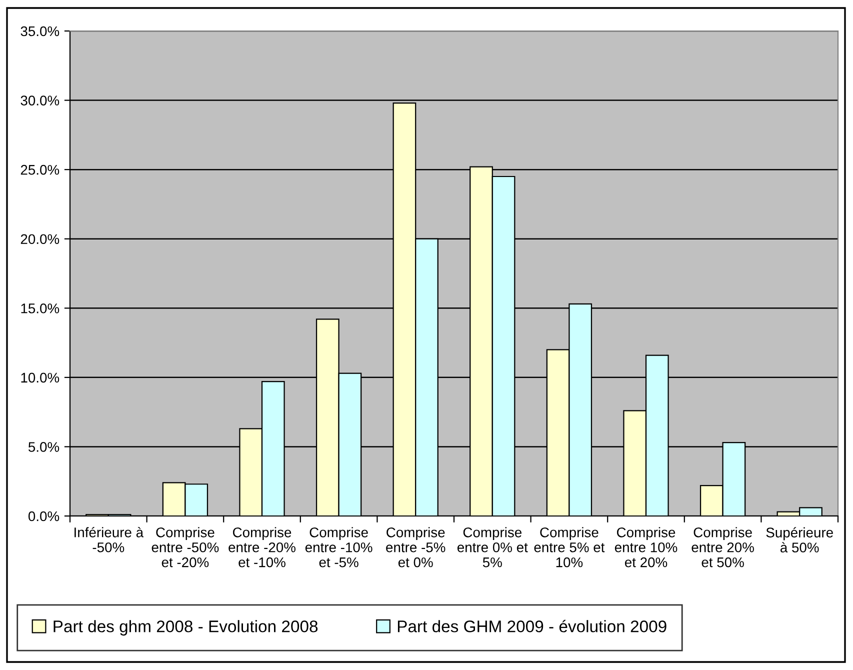 The height and width of the screenshot is (670, 853). I want to click on legend-label: Part des ghm 2008 - Evolution 2008, so click(186, 628).